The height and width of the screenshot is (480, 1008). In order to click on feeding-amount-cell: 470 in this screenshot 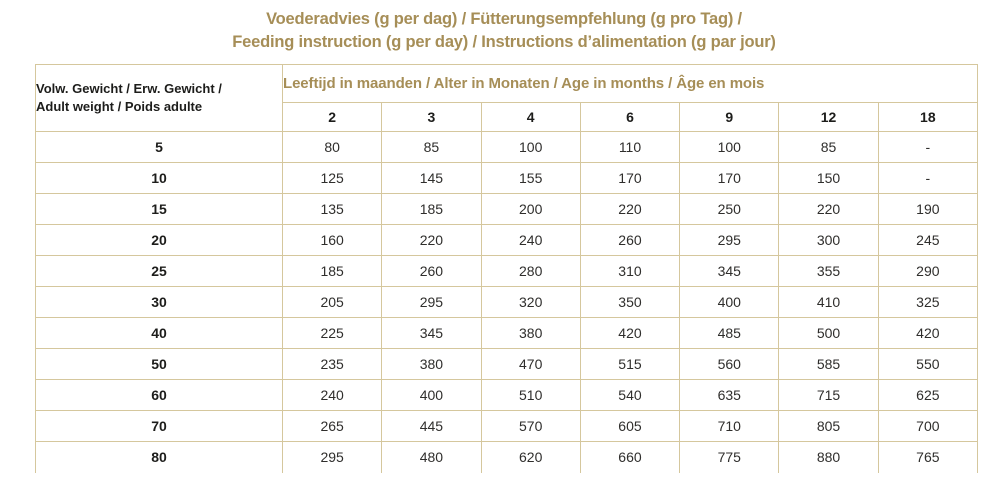, I will do `click(530, 364)`.